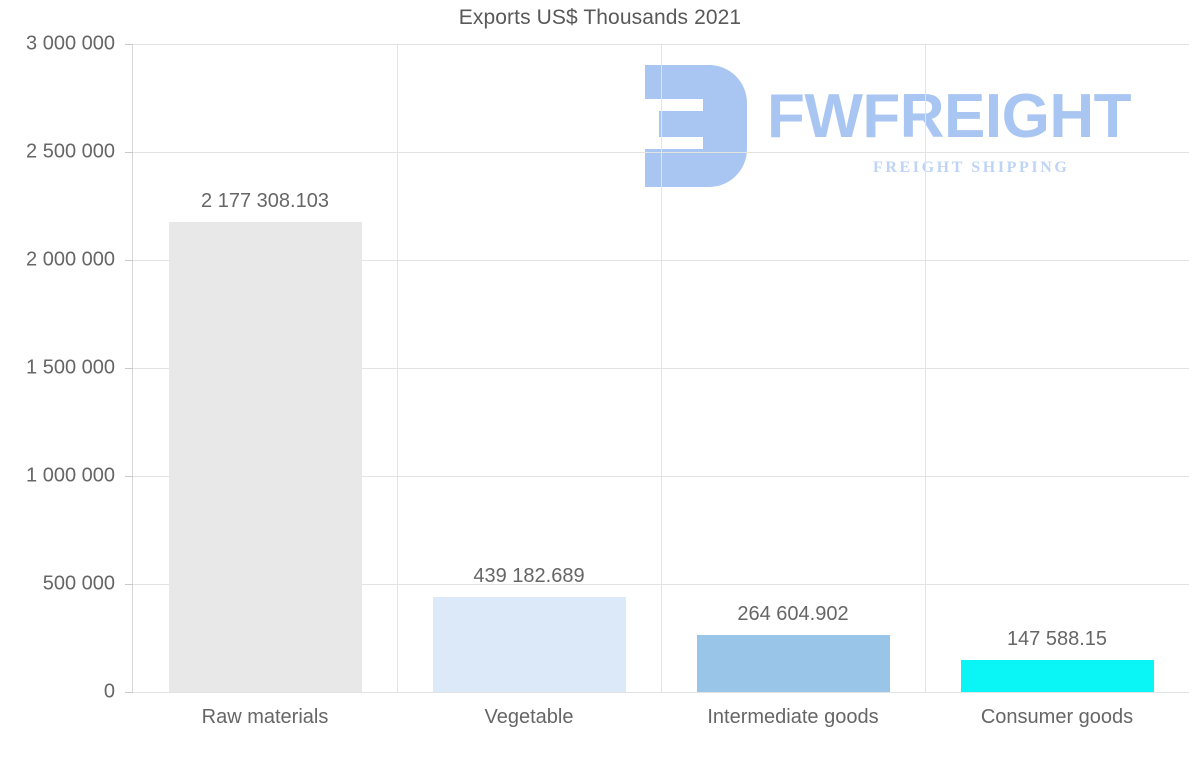 This screenshot has width=1200, height=763. I want to click on y-tick-label: 2 500 000, so click(70, 151).